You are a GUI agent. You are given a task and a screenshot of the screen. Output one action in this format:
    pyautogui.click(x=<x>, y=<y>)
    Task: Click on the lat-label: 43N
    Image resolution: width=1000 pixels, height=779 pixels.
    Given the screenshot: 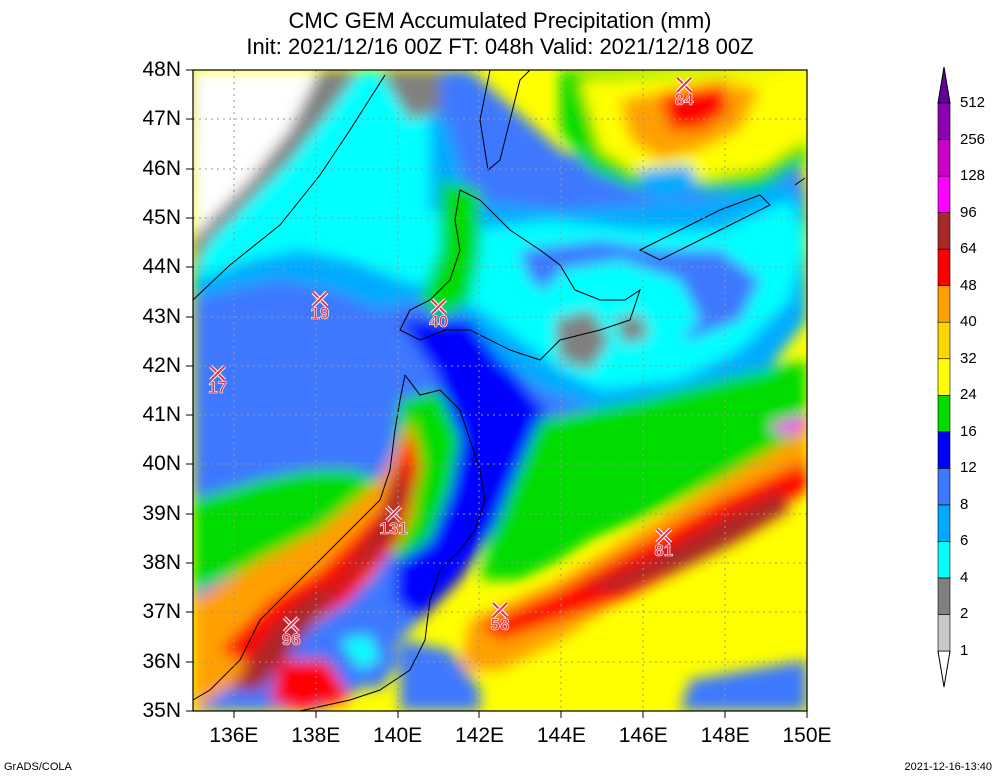 What is the action you would take?
    pyautogui.click(x=161, y=316)
    